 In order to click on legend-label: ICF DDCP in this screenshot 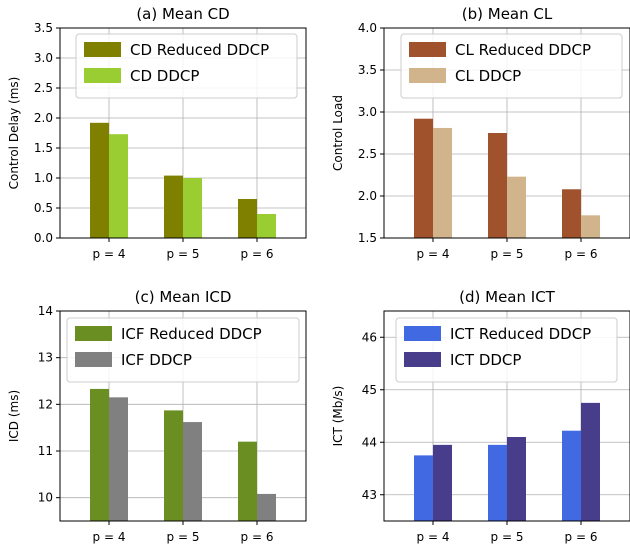, I will do `click(156, 360)`.